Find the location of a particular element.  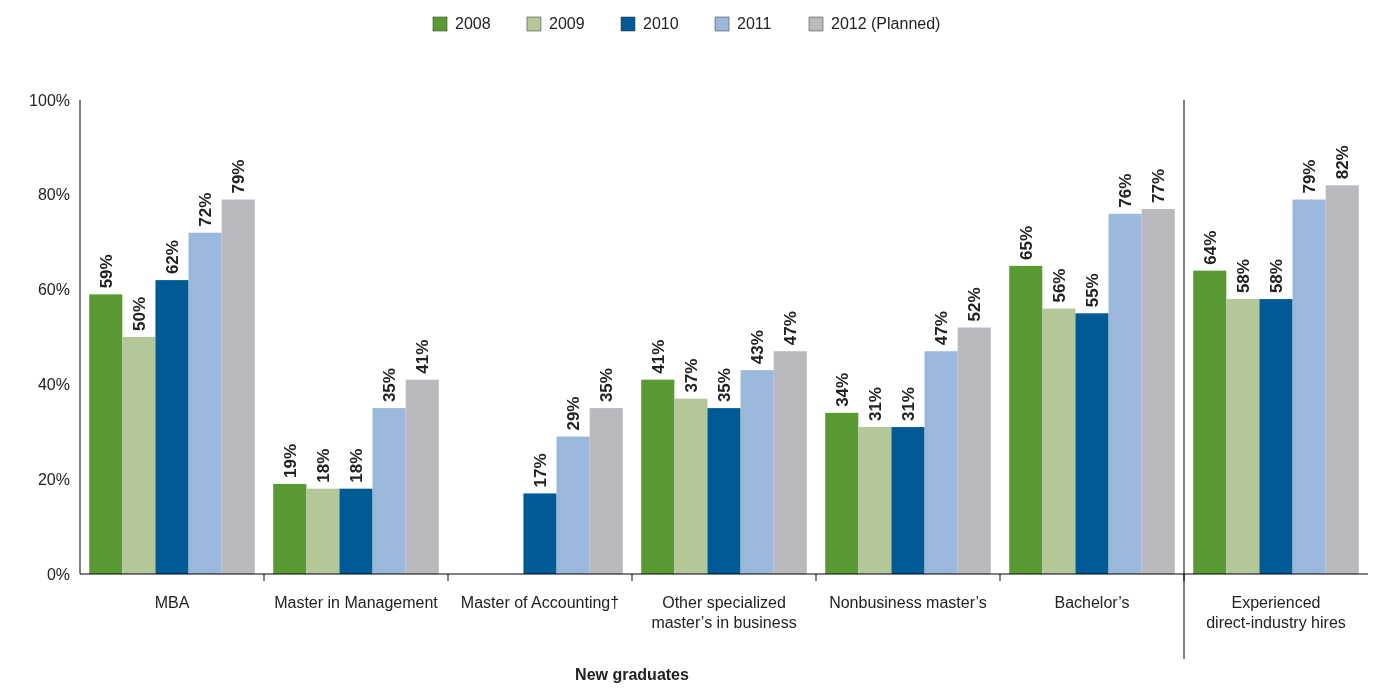

x-tick-label: Master in Management is located at coordinates (356, 602).